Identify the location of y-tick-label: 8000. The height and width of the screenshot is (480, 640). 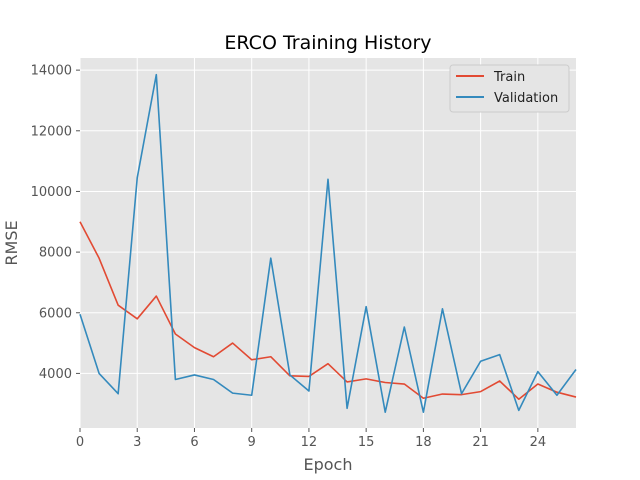
(55, 253).